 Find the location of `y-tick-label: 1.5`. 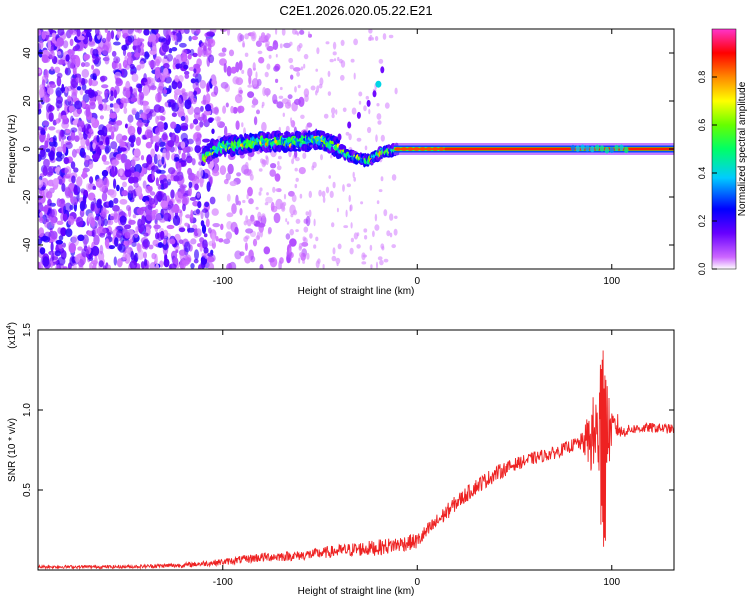

y-tick-label: 1.5 is located at coordinates (27, 330).